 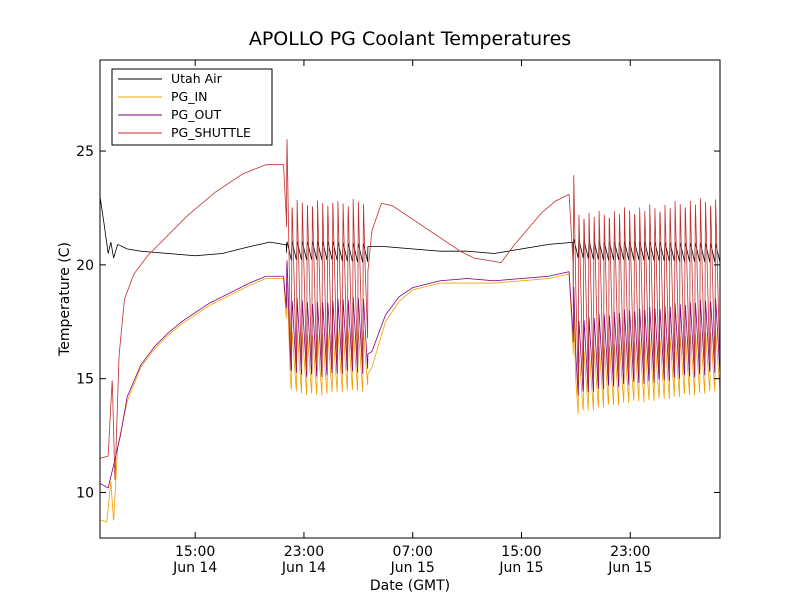 I want to click on legend-box, so click(x=192, y=107).